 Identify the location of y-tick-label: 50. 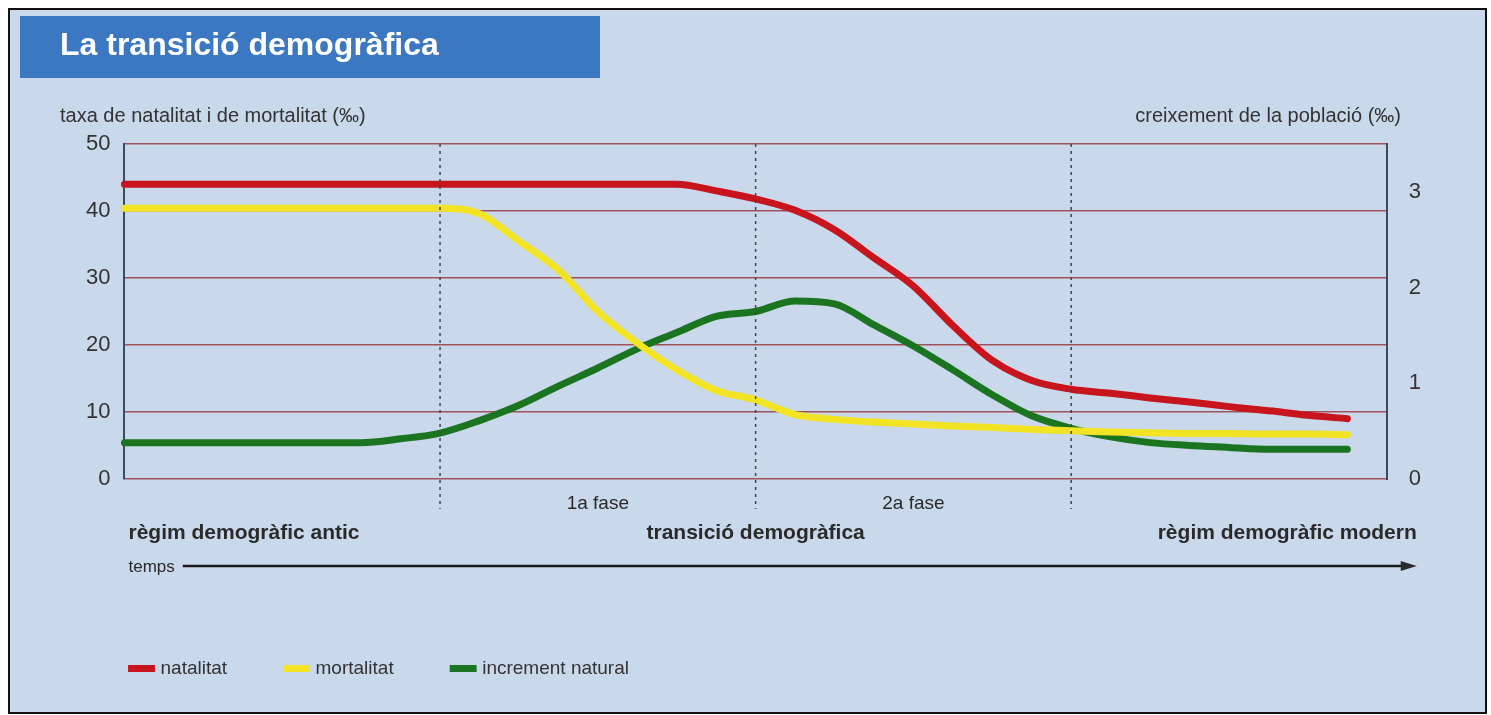
(98, 143).